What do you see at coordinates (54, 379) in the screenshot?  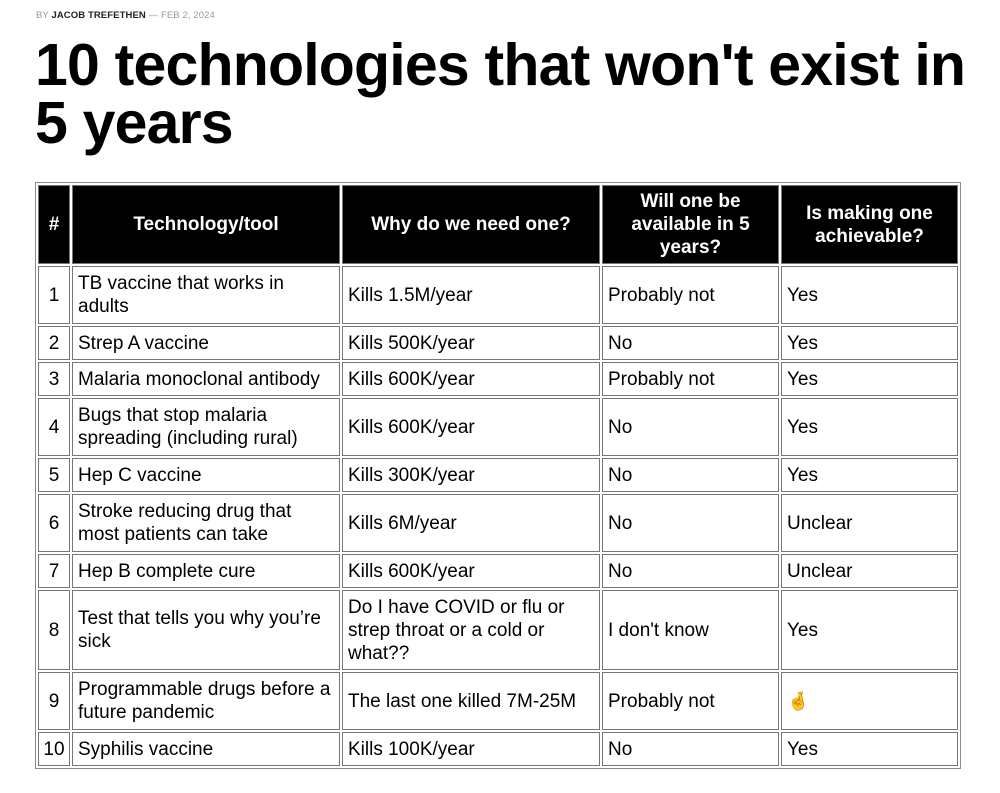 I see `cell-number: 3` at bounding box center [54, 379].